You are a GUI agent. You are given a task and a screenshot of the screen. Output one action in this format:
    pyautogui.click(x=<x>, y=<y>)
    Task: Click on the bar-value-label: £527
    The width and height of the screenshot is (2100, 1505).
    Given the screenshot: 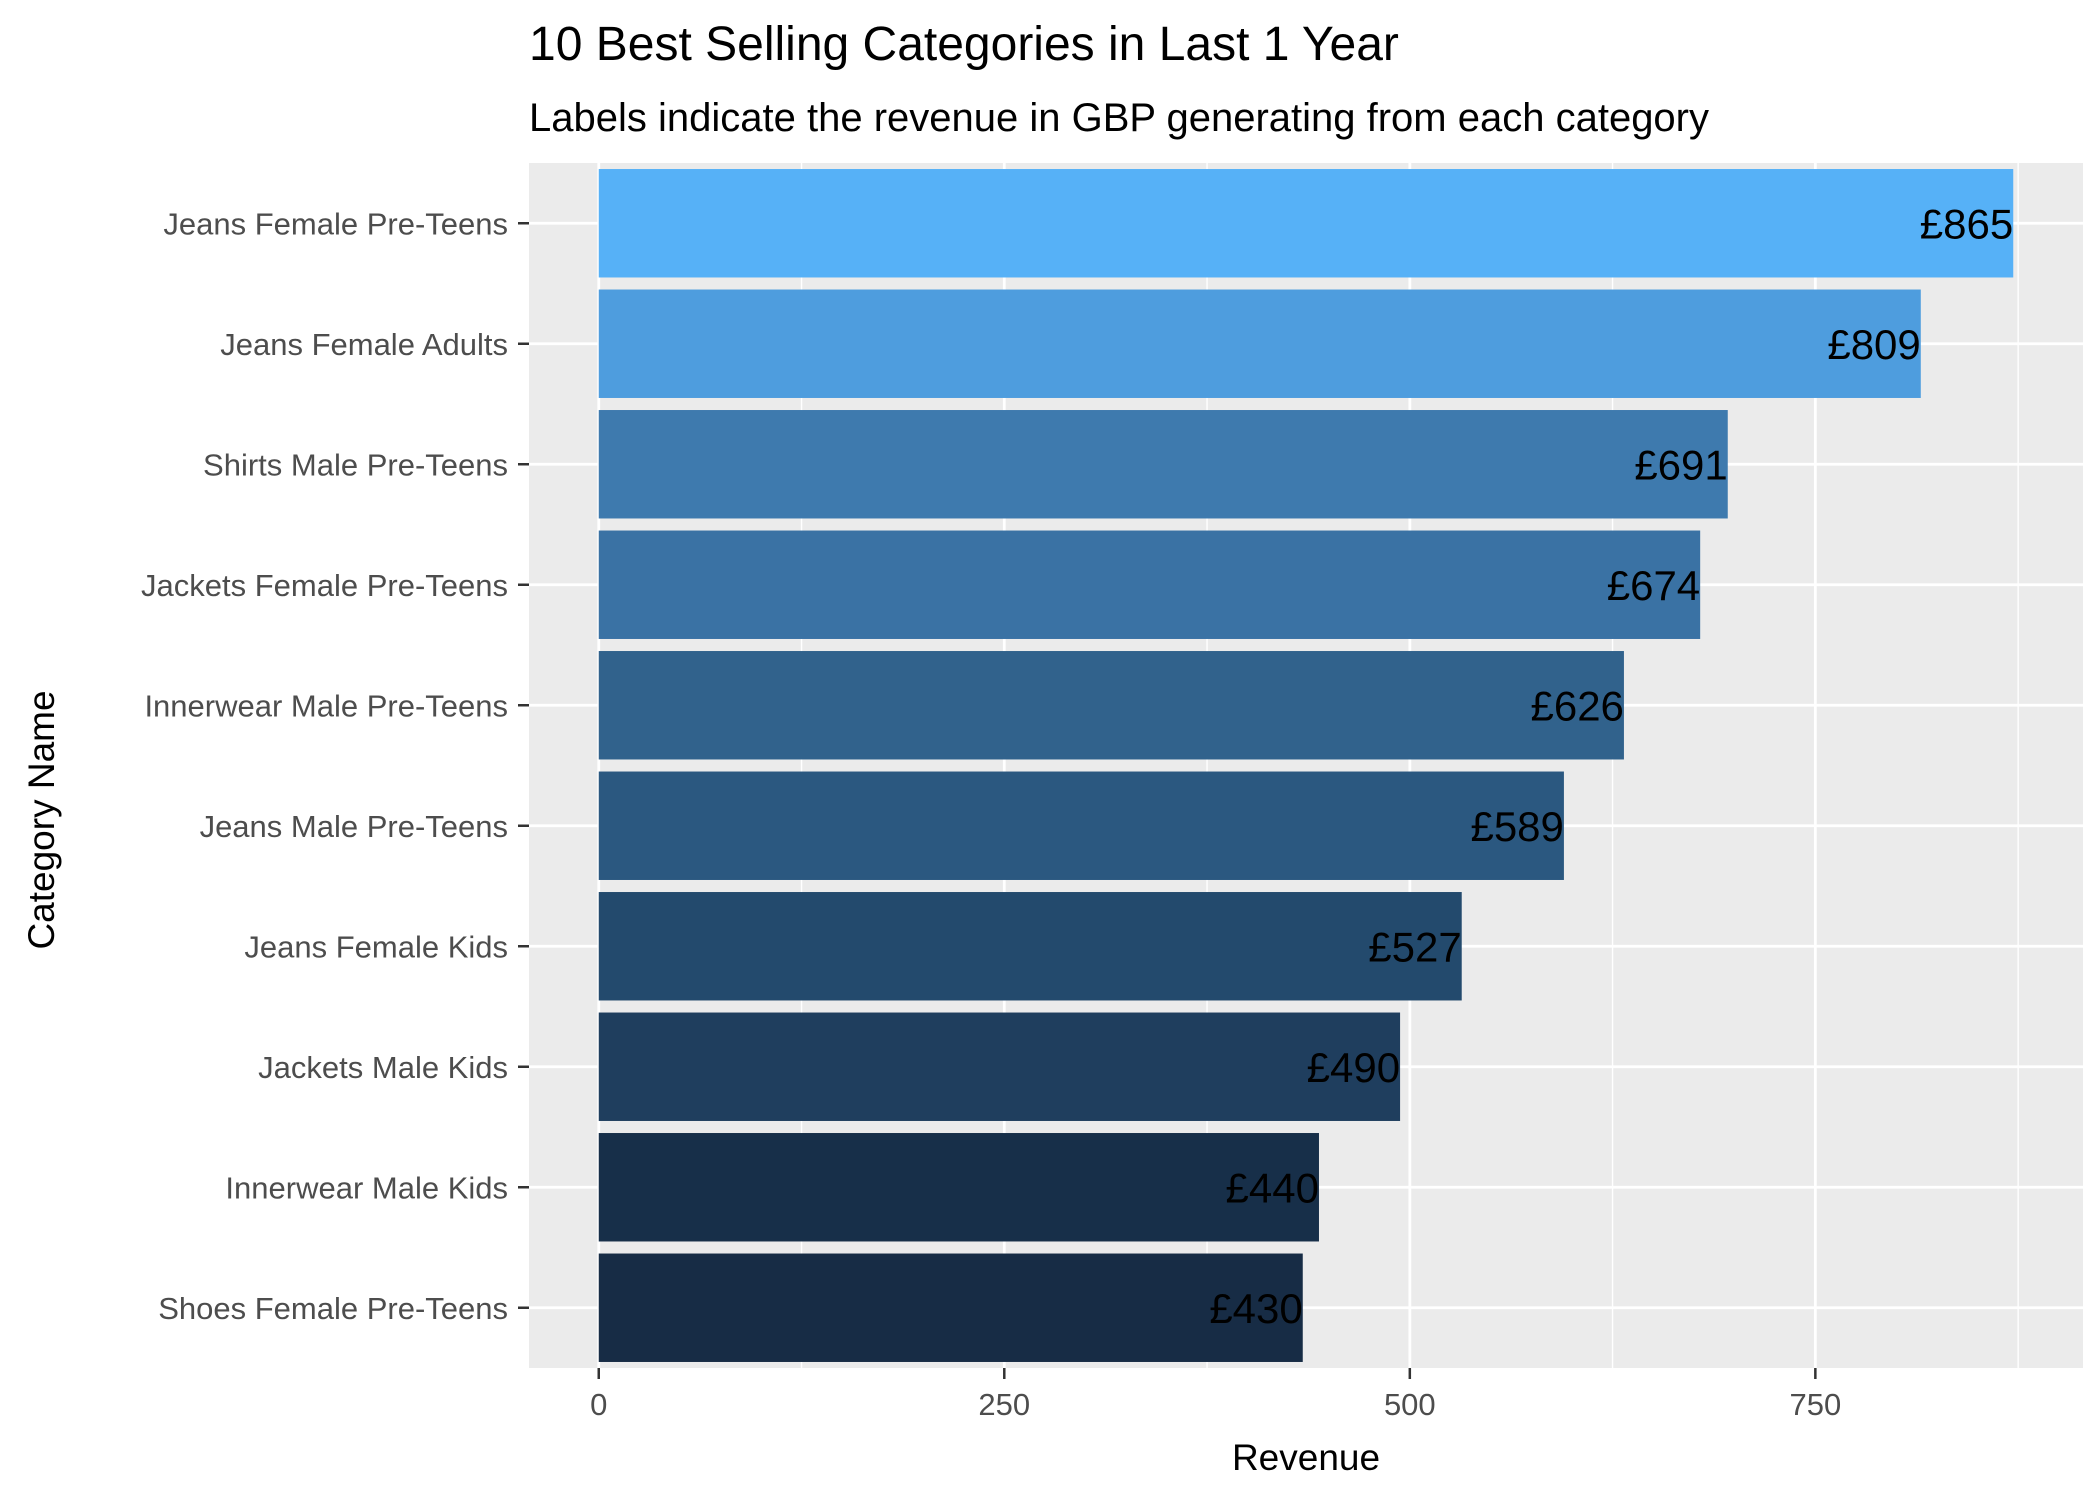 What is the action you would take?
    pyautogui.click(x=1414, y=946)
    